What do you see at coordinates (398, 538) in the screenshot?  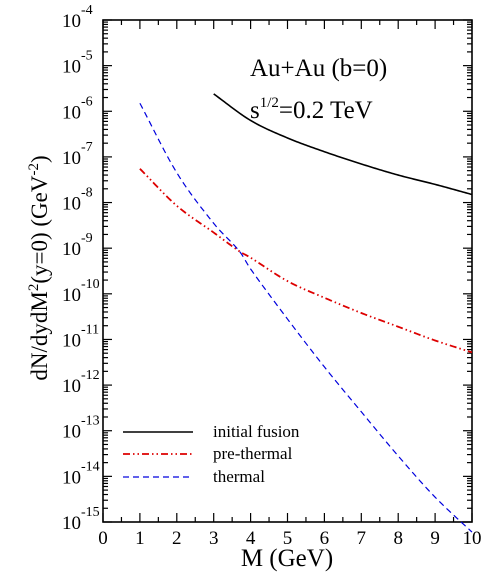 I see `x-tick-label: 8` at bounding box center [398, 538].